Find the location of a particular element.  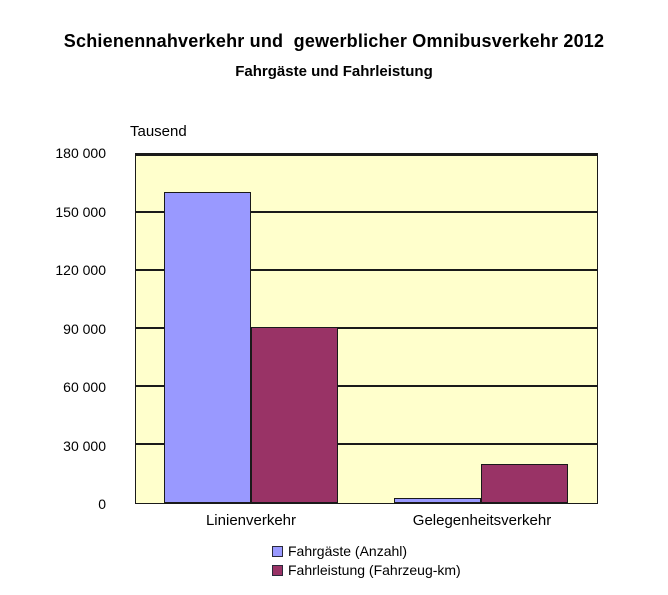

chart-subtitle: Fahrgäste und Fahrleistung is located at coordinates (334, 71).